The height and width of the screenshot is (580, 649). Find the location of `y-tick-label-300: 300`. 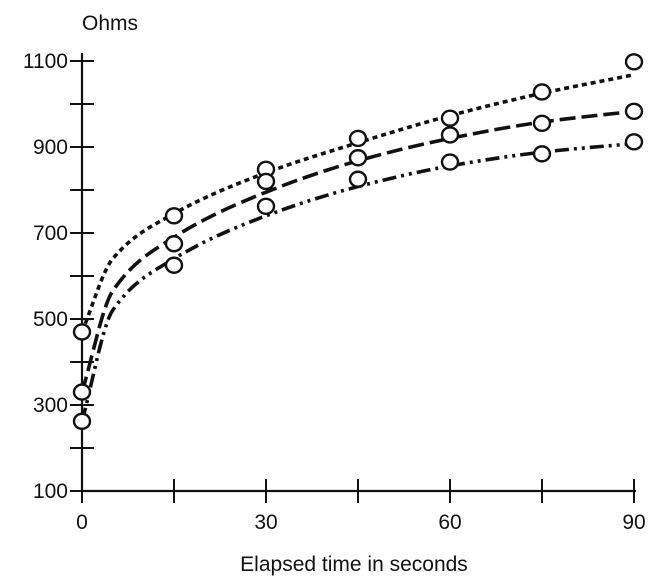

y-tick-label-300: 300 is located at coordinates (50, 405).